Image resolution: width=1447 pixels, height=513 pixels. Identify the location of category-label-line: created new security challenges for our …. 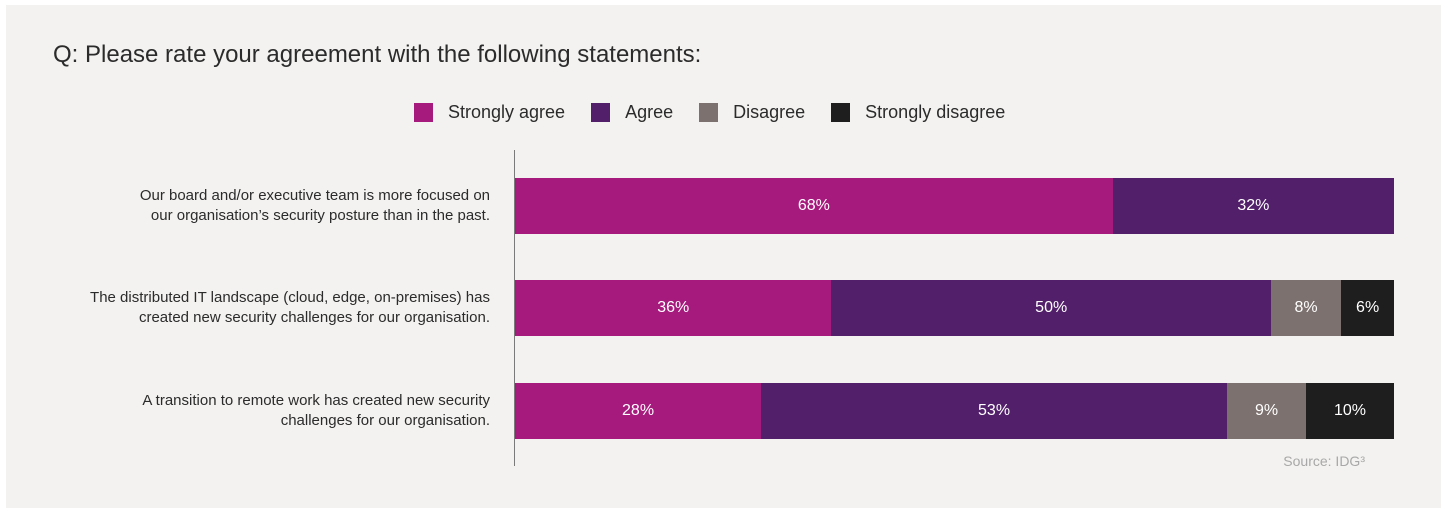
(314, 317).